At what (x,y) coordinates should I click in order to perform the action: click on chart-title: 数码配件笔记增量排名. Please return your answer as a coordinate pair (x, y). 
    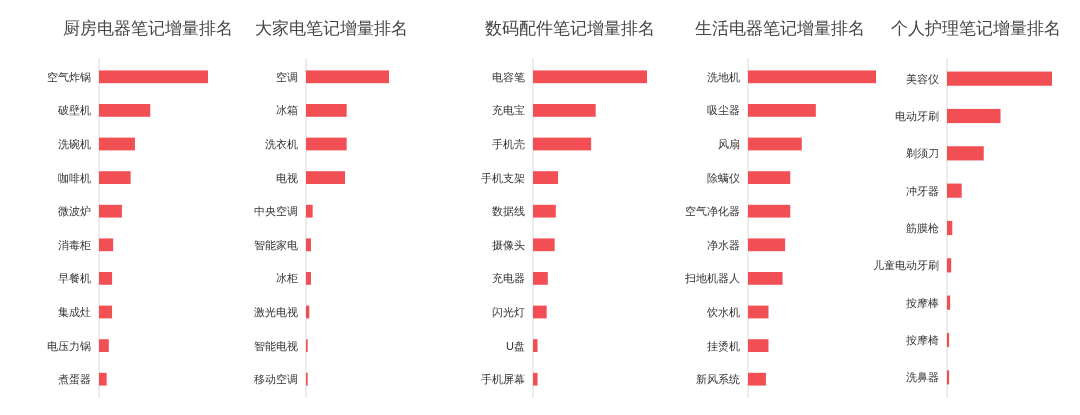
    Looking at the image, I should click on (570, 28).